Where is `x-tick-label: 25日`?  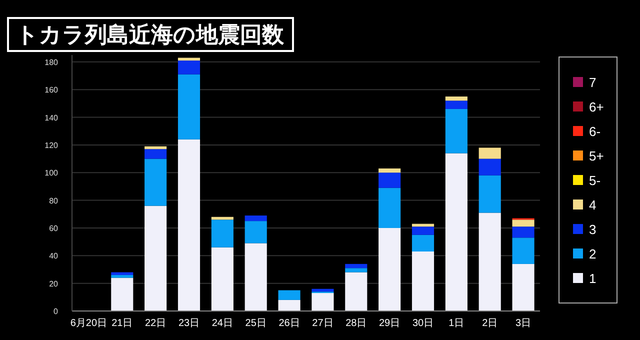 x-tick-label: 25日 is located at coordinates (255, 323).